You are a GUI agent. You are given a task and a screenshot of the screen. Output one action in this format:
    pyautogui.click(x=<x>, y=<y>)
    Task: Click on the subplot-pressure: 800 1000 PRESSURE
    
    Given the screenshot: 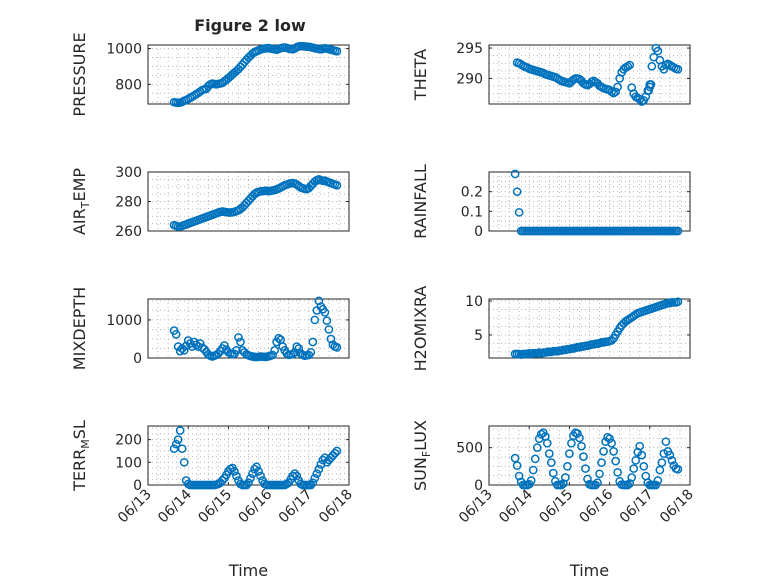 What is the action you would take?
    pyautogui.click(x=210, y=74)
    